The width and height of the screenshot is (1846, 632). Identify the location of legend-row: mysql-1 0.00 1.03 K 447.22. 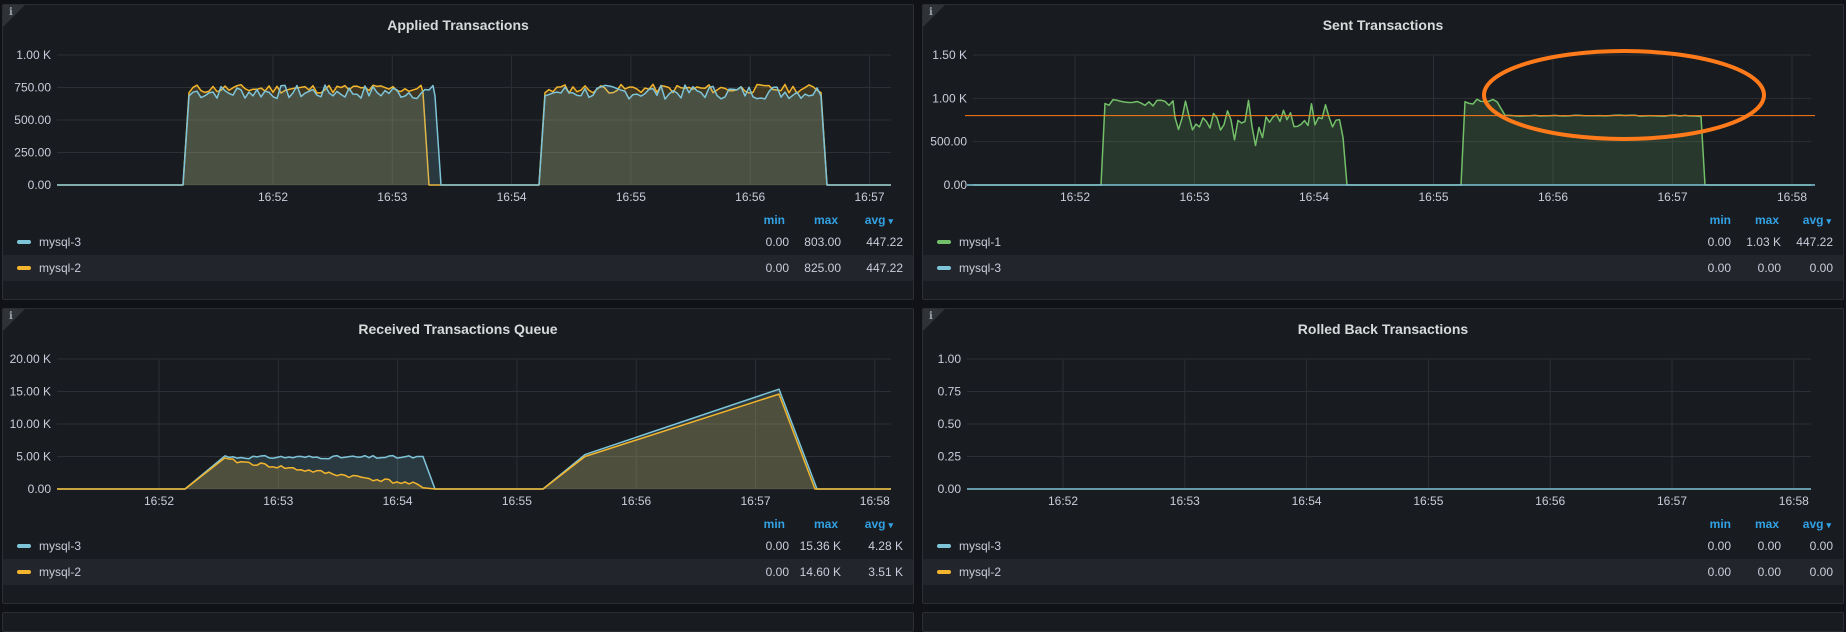
(1383, 242).